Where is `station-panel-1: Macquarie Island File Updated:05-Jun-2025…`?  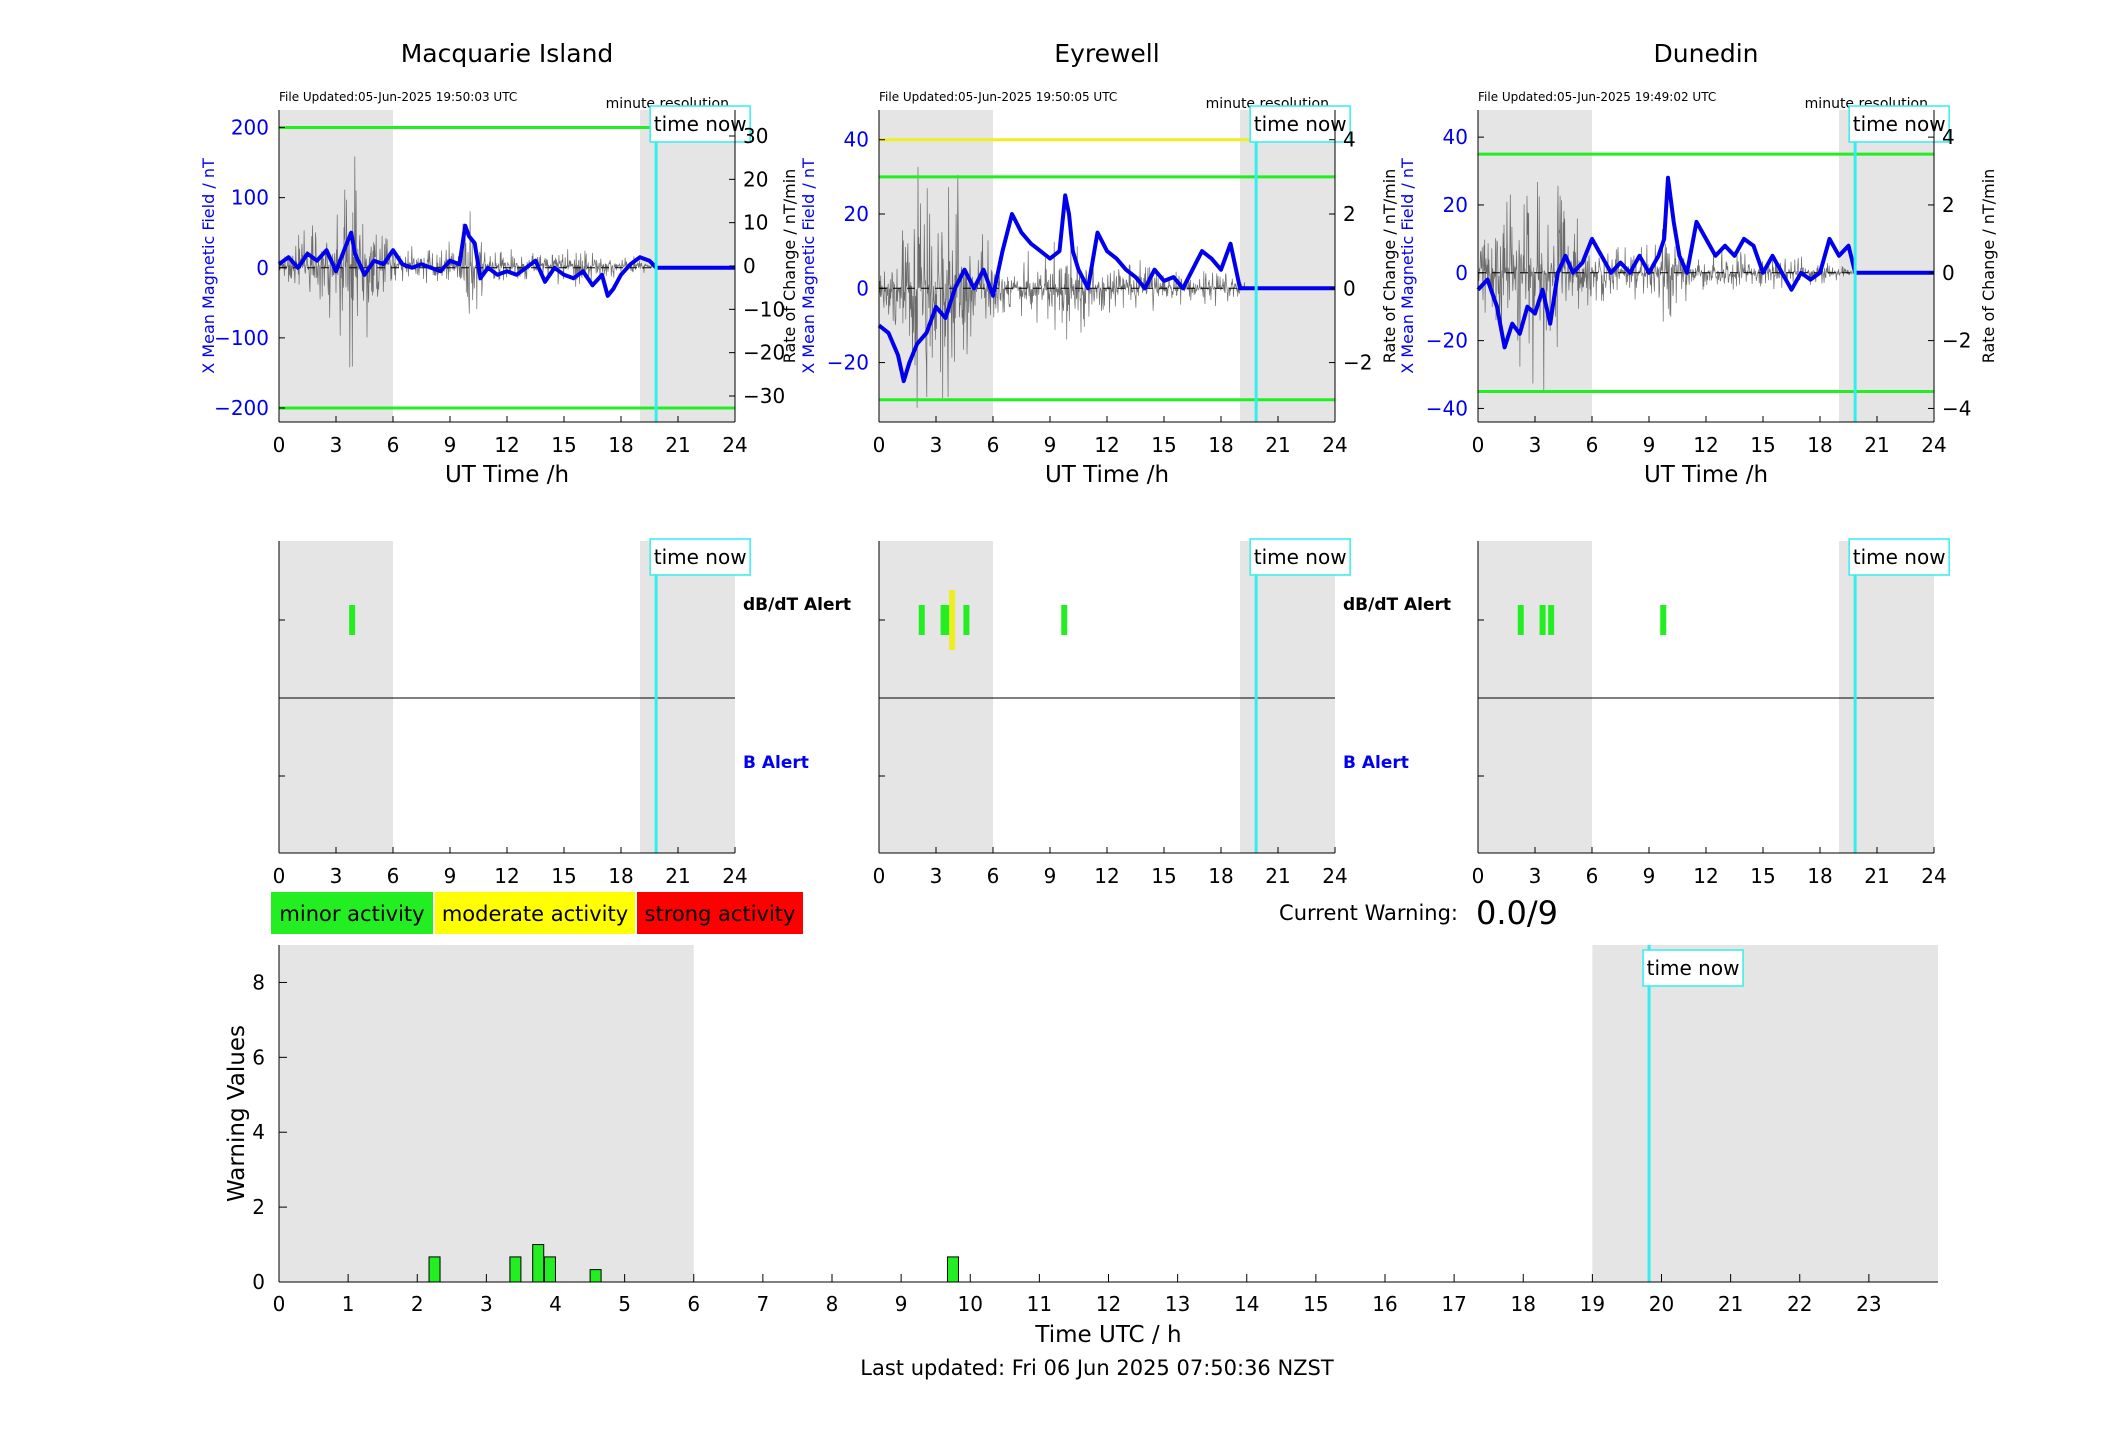
station-panel-1: Macquarie Island File Updated:05-Jun-2025… is located at coordinates (499, 263).